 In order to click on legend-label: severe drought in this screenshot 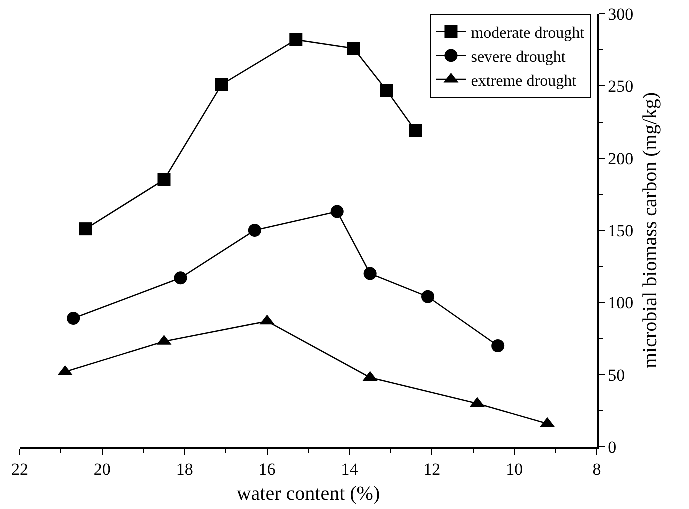, I will do `click(518, 57)`.